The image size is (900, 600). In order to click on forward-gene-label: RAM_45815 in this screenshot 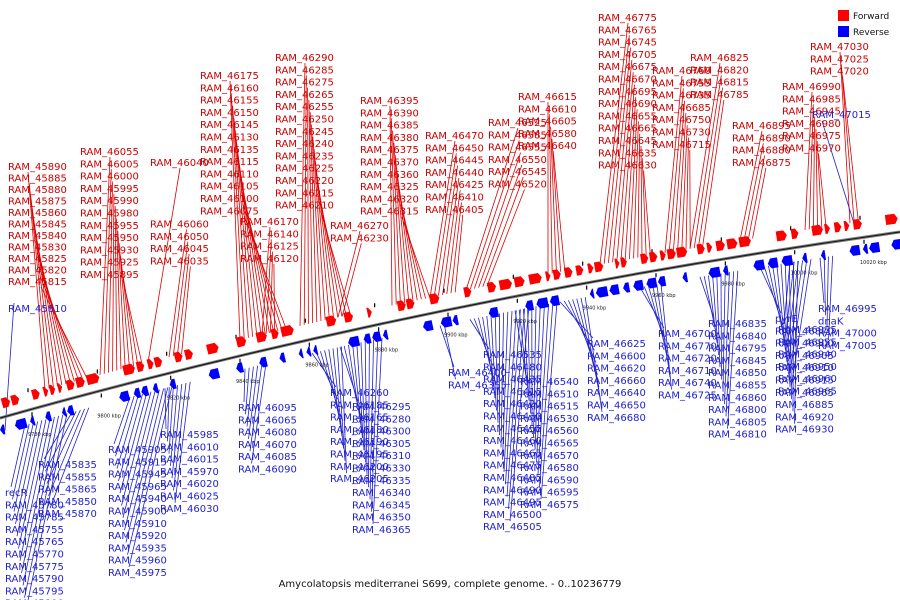, I will do `click(37, 282)`.